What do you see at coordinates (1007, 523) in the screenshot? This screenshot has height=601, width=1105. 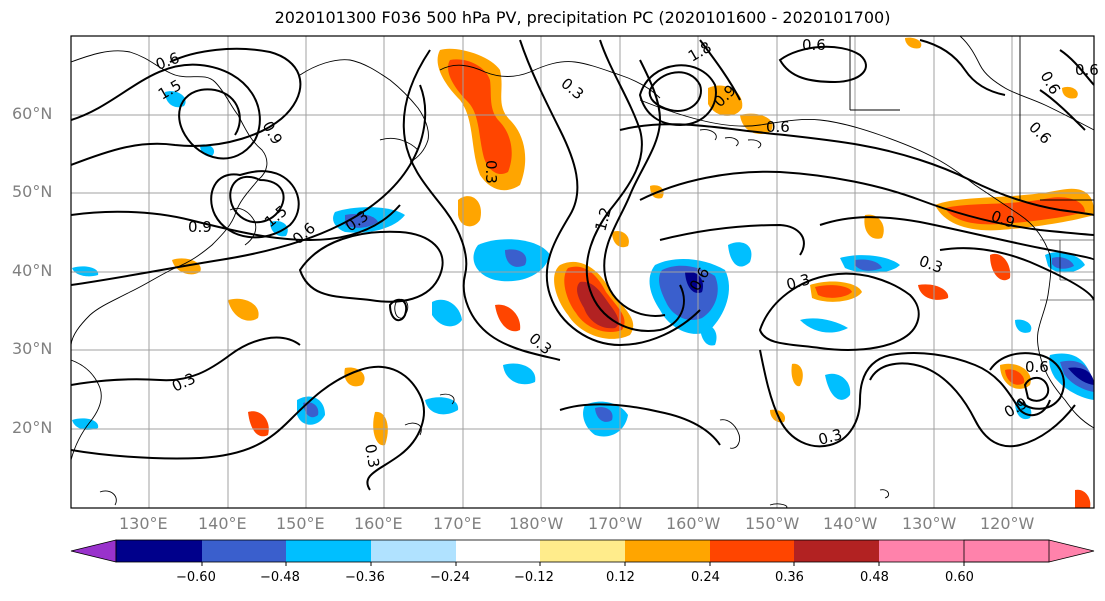 I see `lon-label: 120°W` at bounding box center [1007, 523].